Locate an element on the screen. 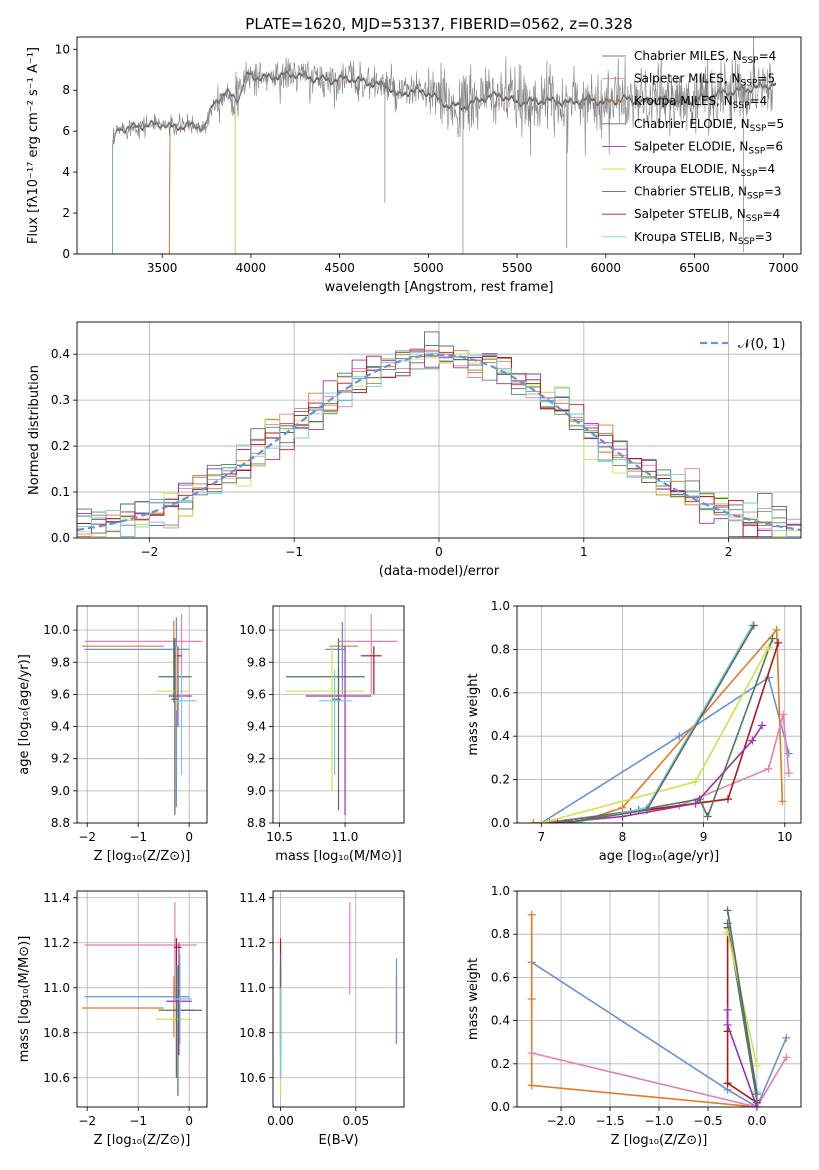 This screenshot has height=1170, width=819. y-axis-label: mass [log₁₀(M/M⊙)] is located at coordinates (24, 999).